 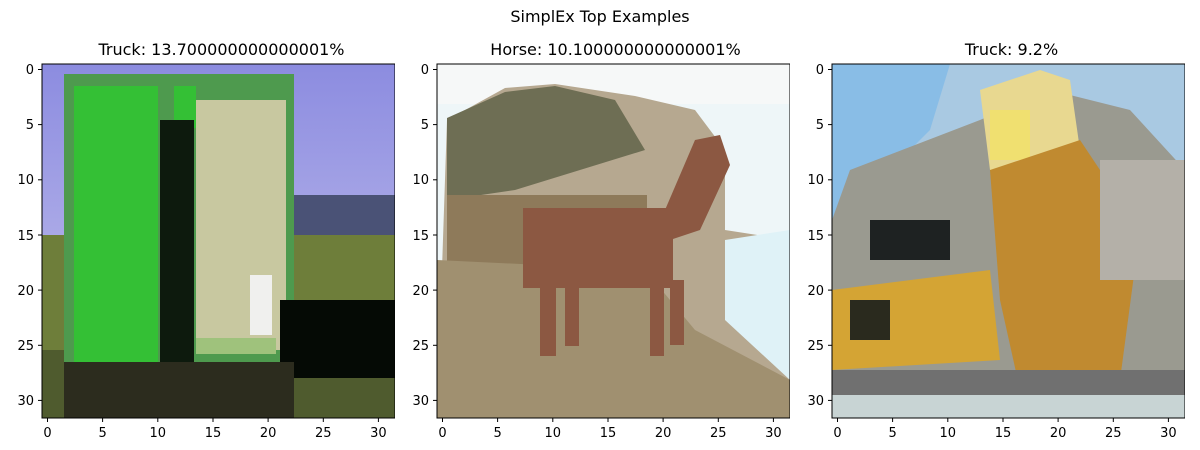 What do you see at coordinates (615, 49) in the screenshot?
I see `panel-title: Horse: 10.100000000000001%` at bounding box center [615, 49].